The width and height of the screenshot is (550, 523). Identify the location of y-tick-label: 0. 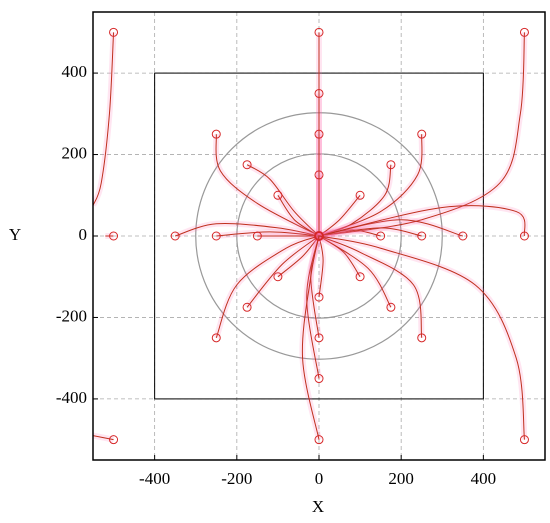
(83, 234).